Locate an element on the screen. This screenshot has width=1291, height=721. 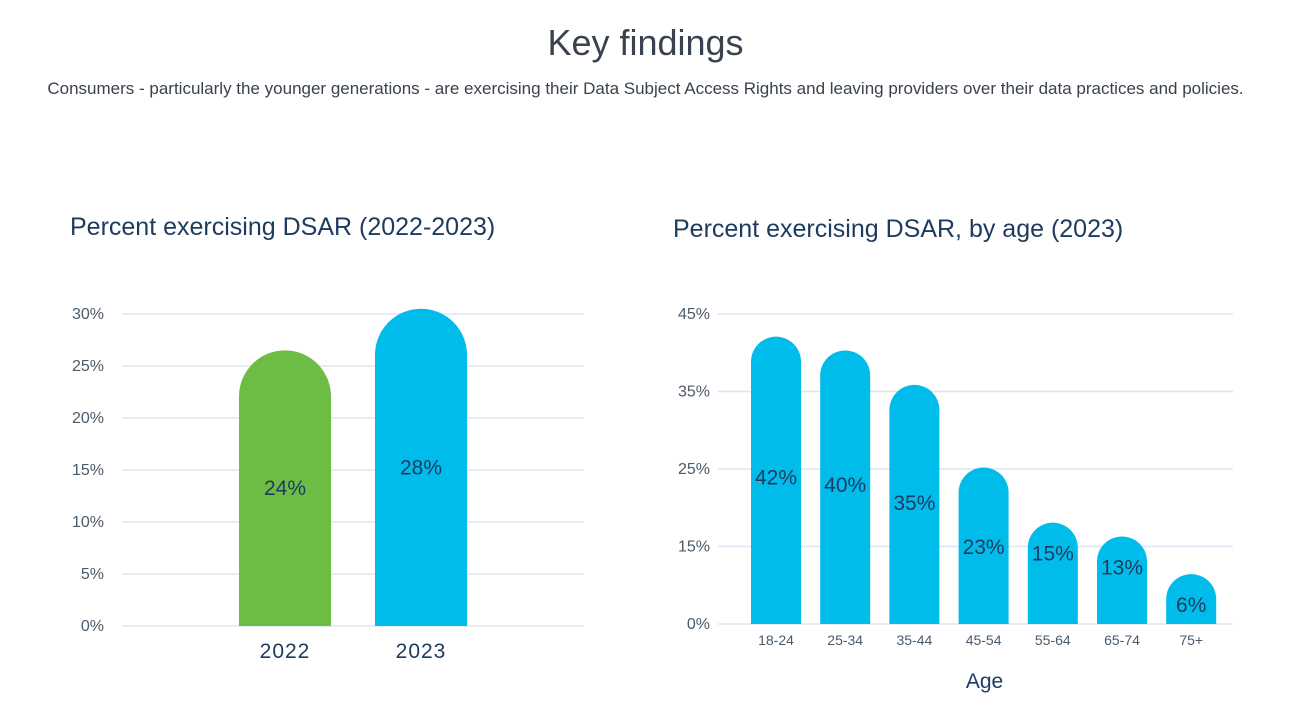
data-label: 23% is located at coordinates (984, 547).